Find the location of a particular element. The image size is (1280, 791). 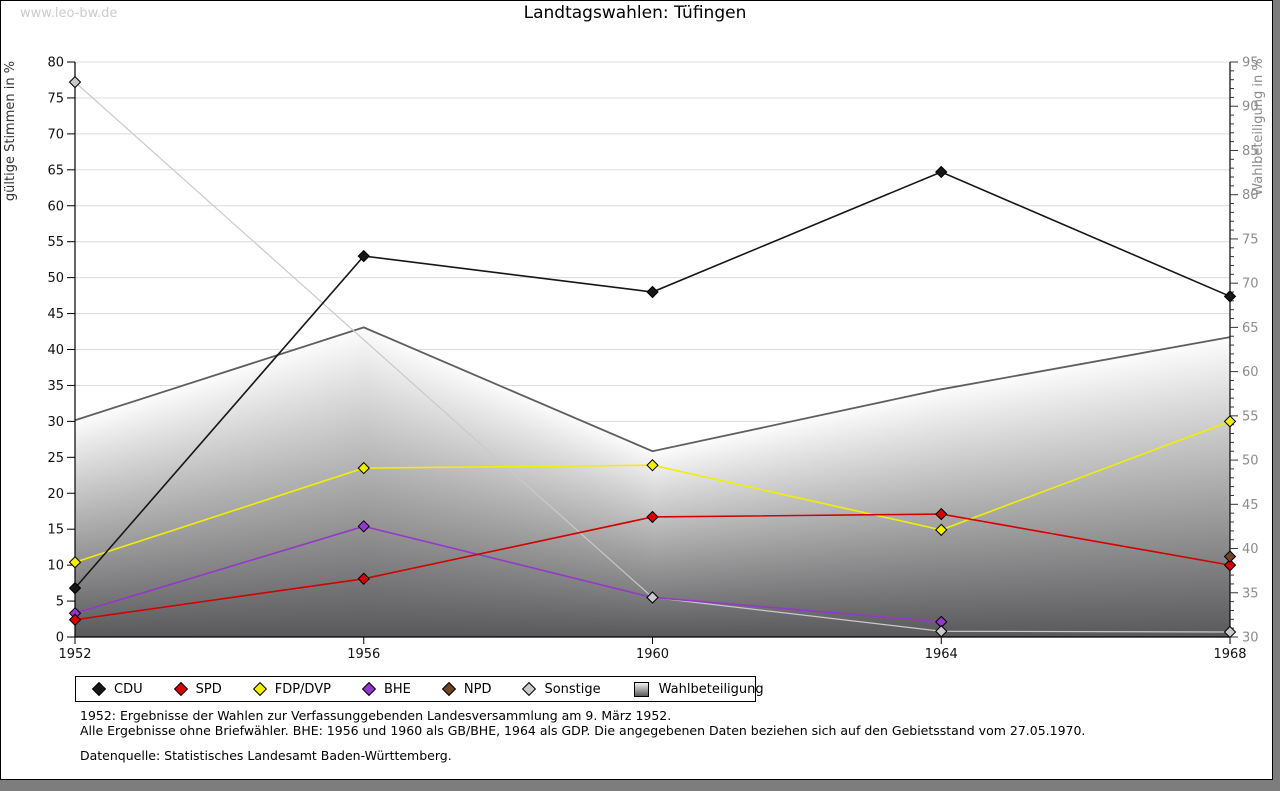

marker-sonstige-1968 is located at coordinates (1230, 632).